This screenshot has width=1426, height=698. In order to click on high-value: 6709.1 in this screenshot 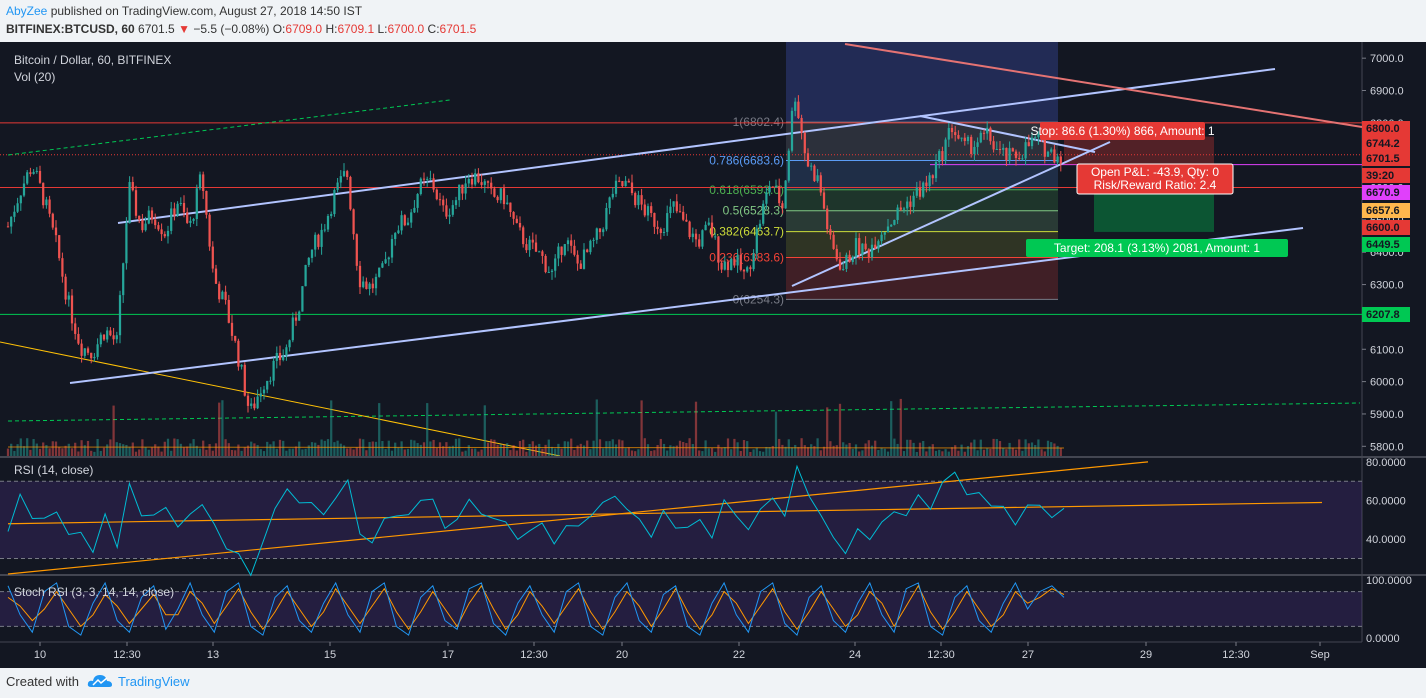, I will do `click(356, 29)`.